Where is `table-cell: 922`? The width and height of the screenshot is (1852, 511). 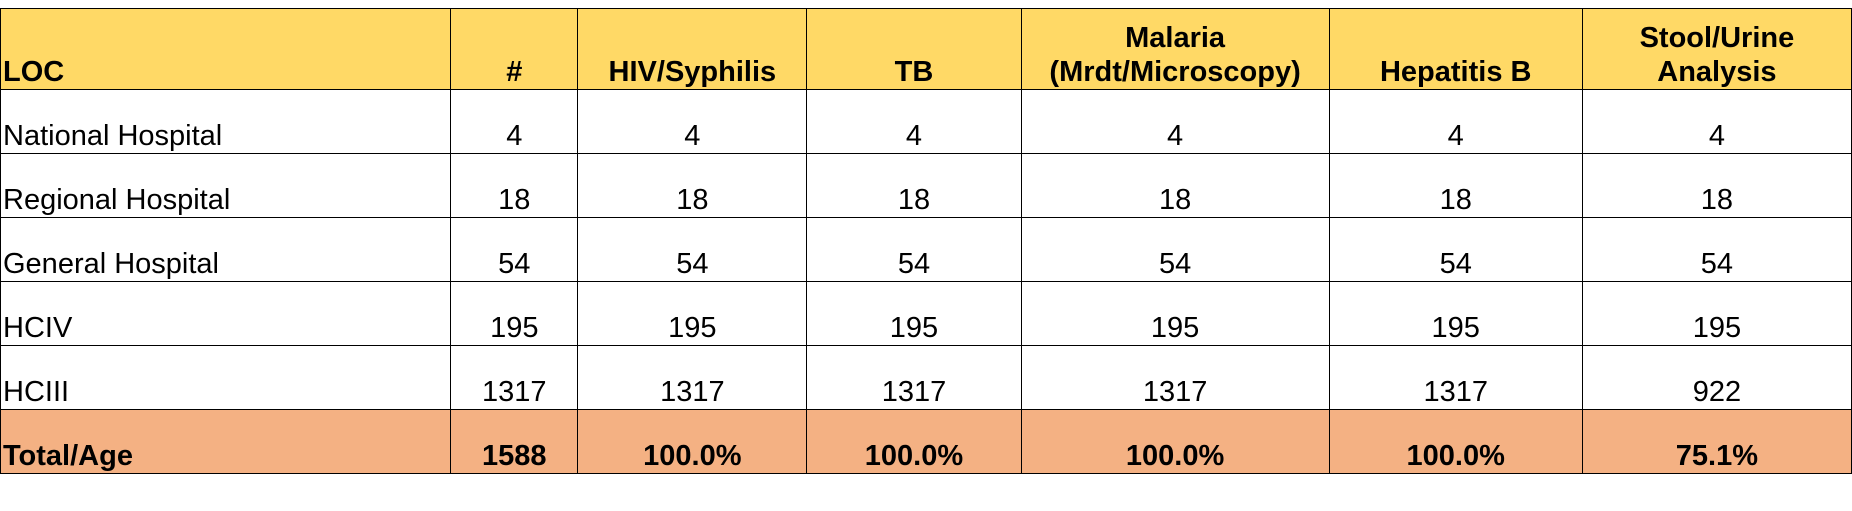
table-cell: 922 is located at coordinates (1716, 377).